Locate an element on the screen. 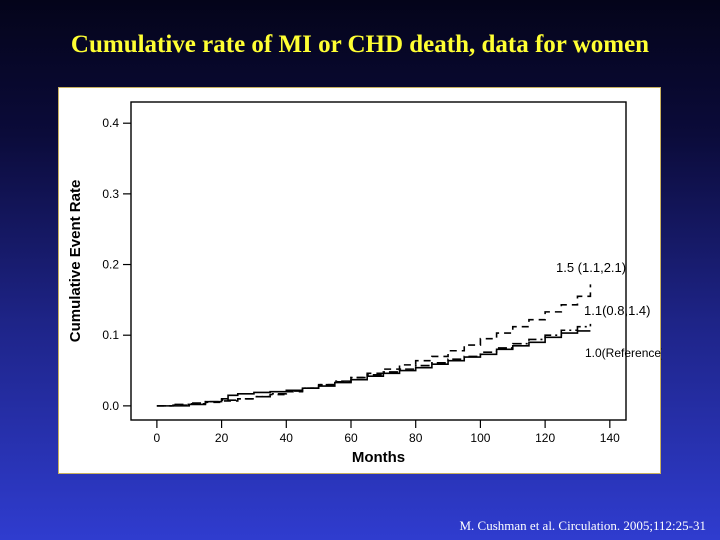  x-tick-label: 80 is located at coordinates (416, 438).